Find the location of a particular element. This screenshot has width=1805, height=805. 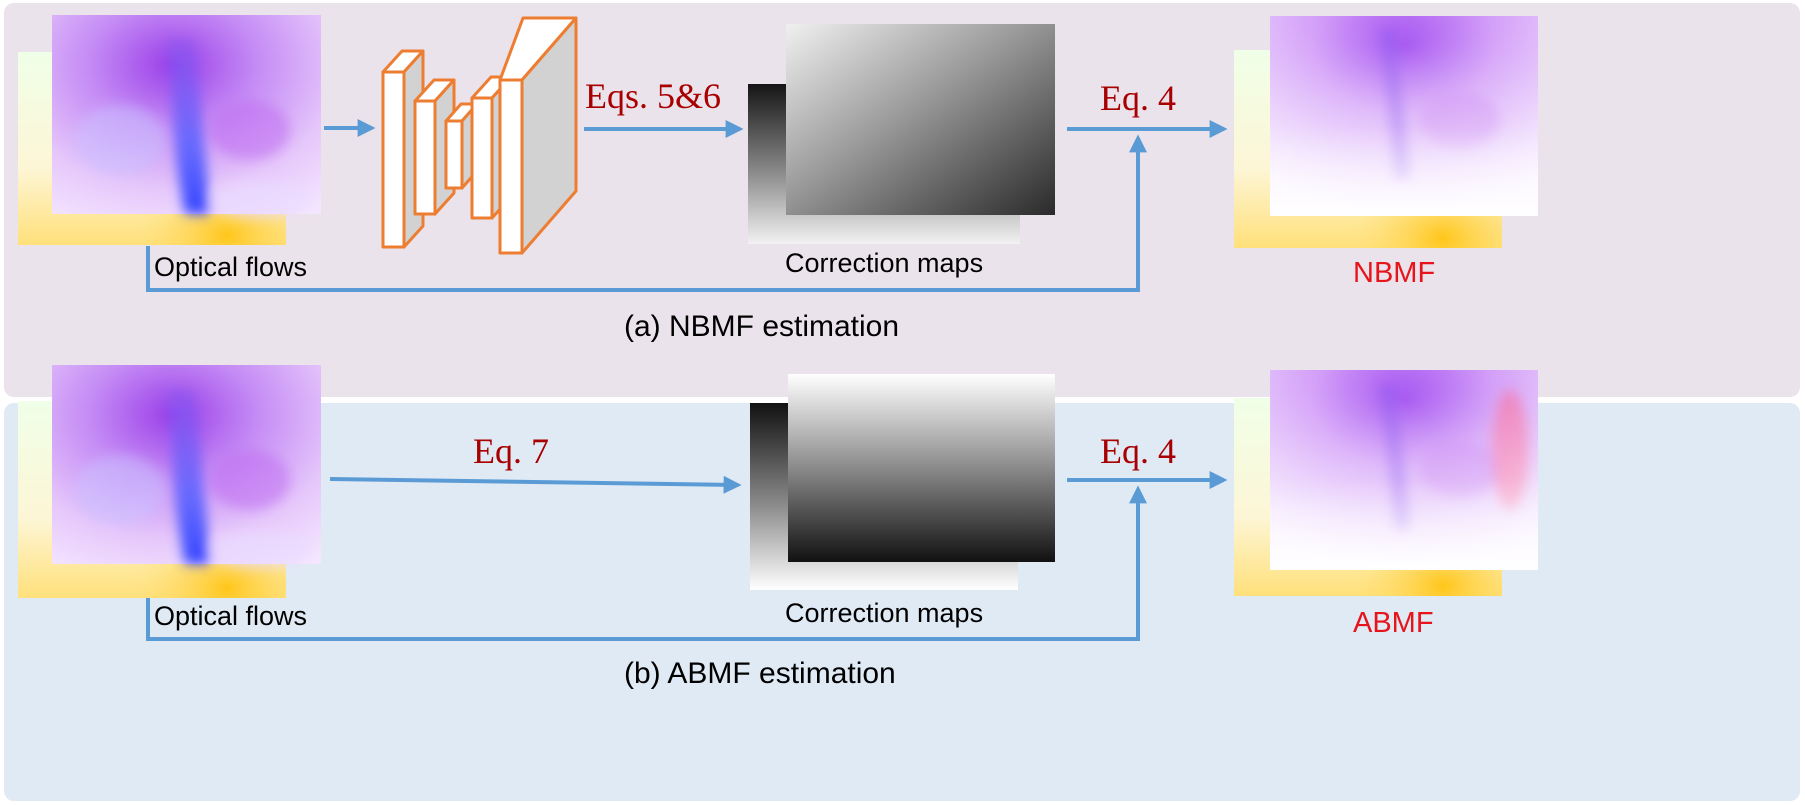

maps-label-b: Correction maps is located at coordinates (884, 613).